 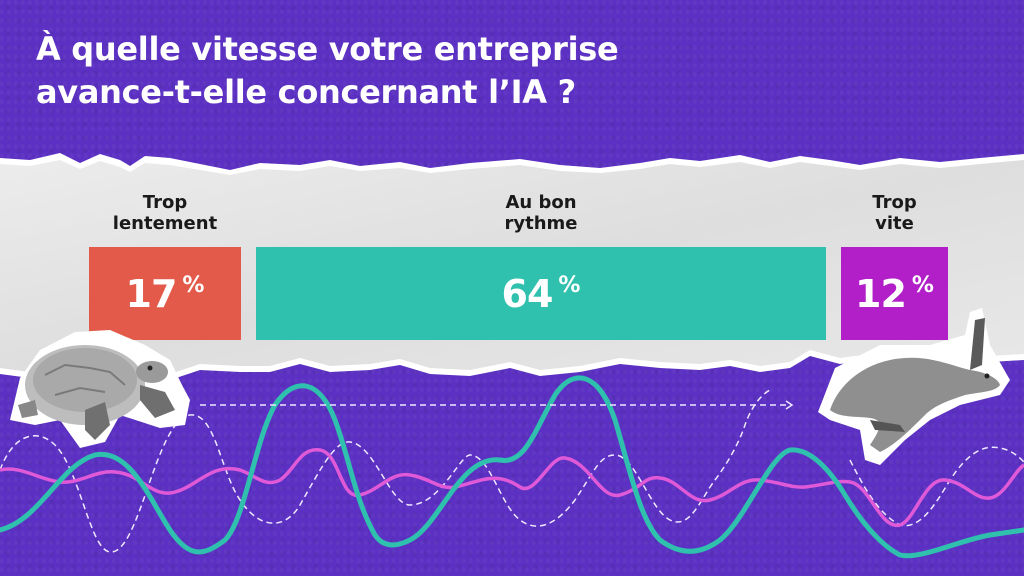 What do you see at coordinates (527, 293) in the screenshot?
I see `value-right-pace: 64` at bounding box center [527, 293].